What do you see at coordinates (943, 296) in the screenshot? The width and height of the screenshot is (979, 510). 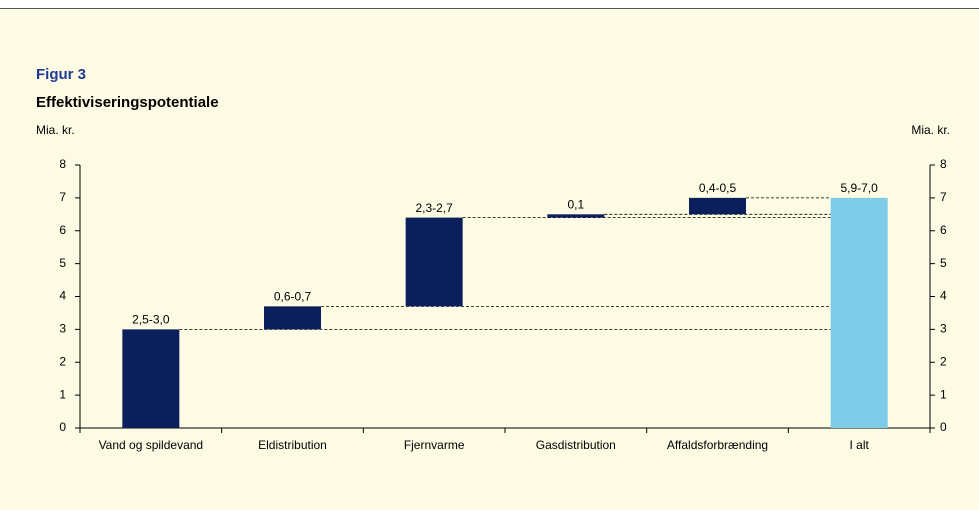 I see `y2-tick-label: 4` at bounding box center [943, 296].